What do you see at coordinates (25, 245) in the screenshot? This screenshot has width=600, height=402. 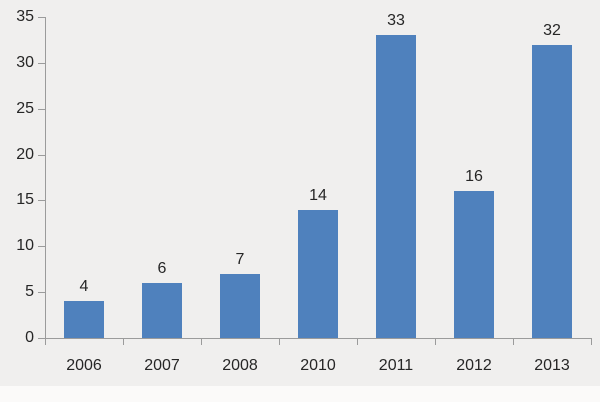 I see `y-tick-label: 10` at bounding box center [25, 245].